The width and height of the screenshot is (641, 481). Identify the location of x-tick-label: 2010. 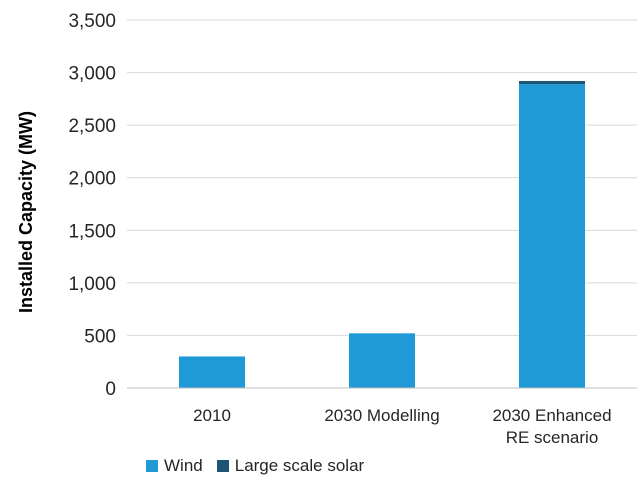
(212, 415).